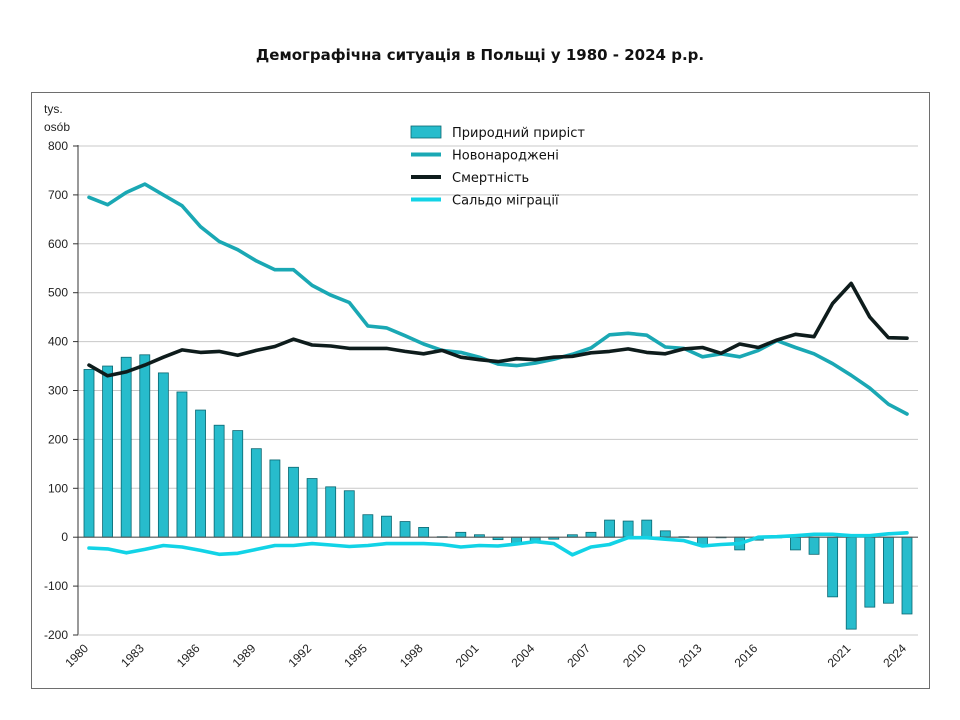 Image resolution: width=960 pixels, height=720 pixels. Describe the element at coordinates (182, 464) in the screenshot. I see `bar-1985` at that location.